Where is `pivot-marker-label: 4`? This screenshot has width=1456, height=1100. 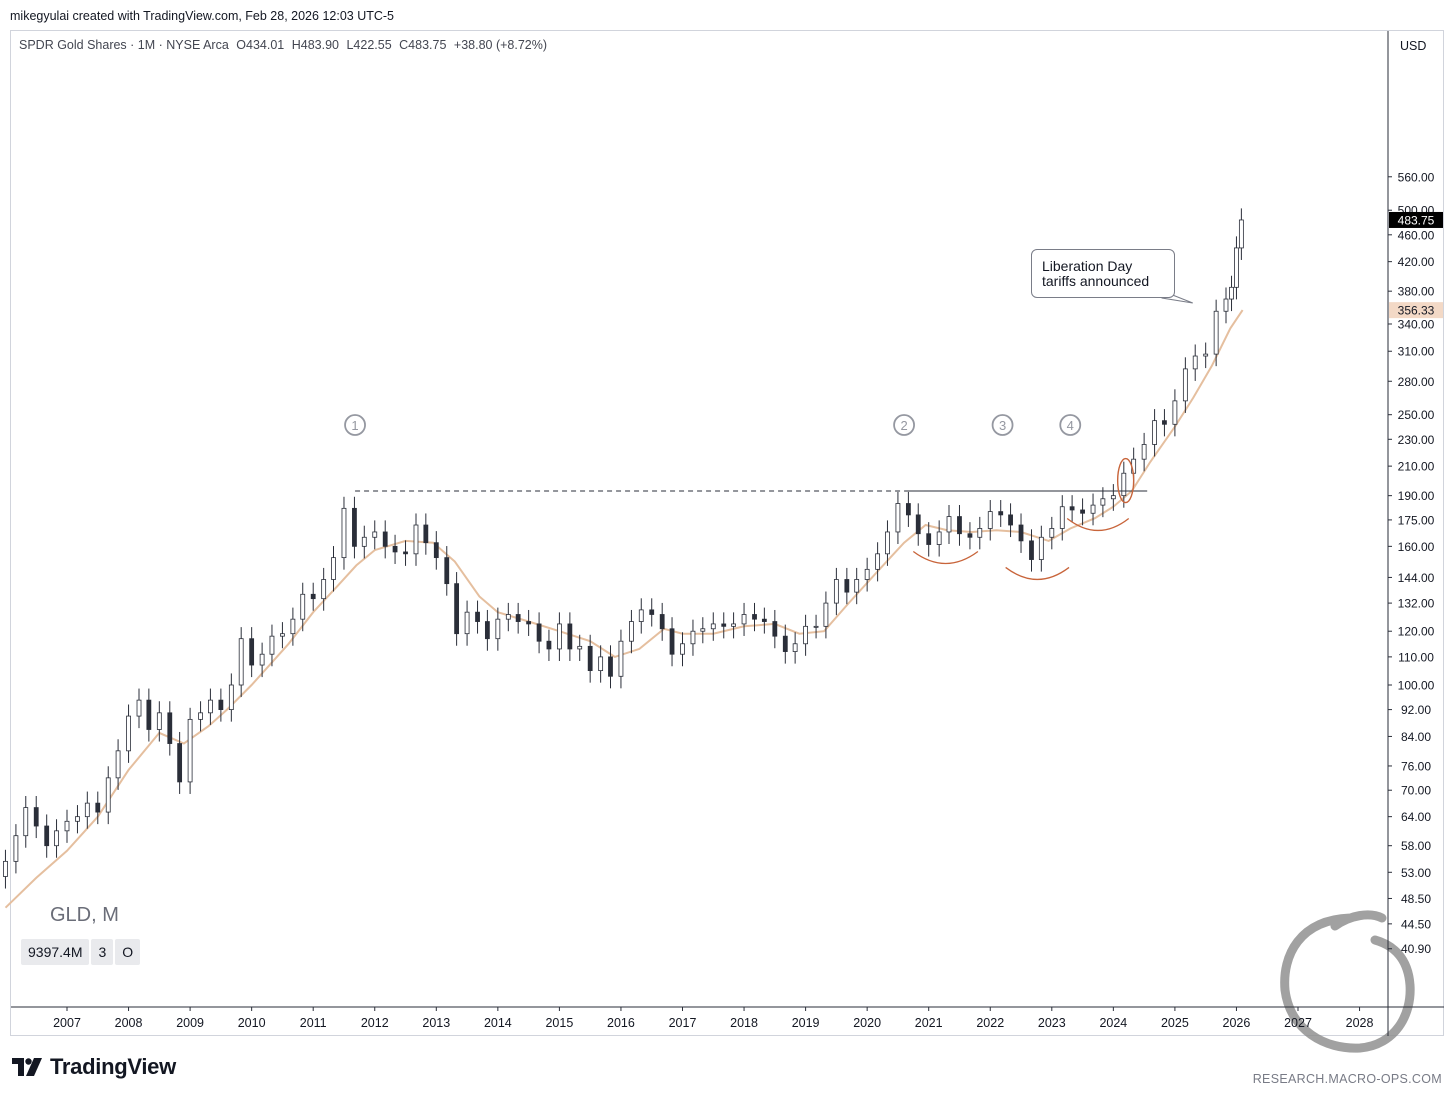
pivot-marker-label: 4 is located at coordinates (1070, 425).